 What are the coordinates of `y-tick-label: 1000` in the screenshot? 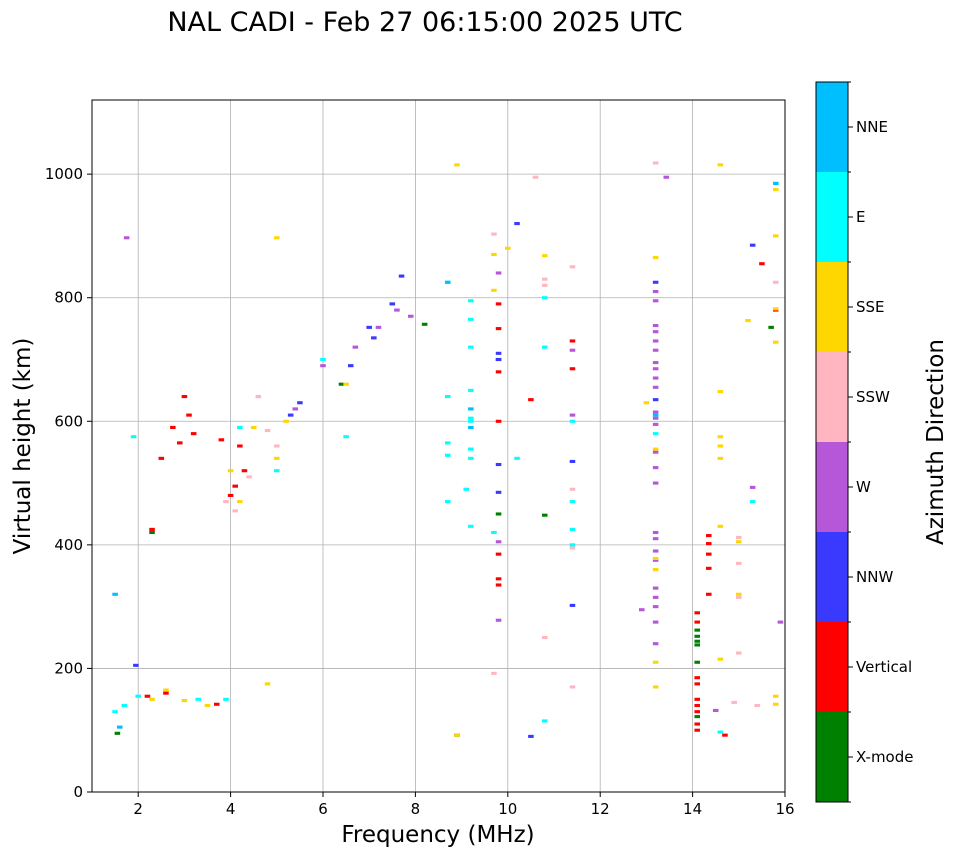 It's located at (64, 174).